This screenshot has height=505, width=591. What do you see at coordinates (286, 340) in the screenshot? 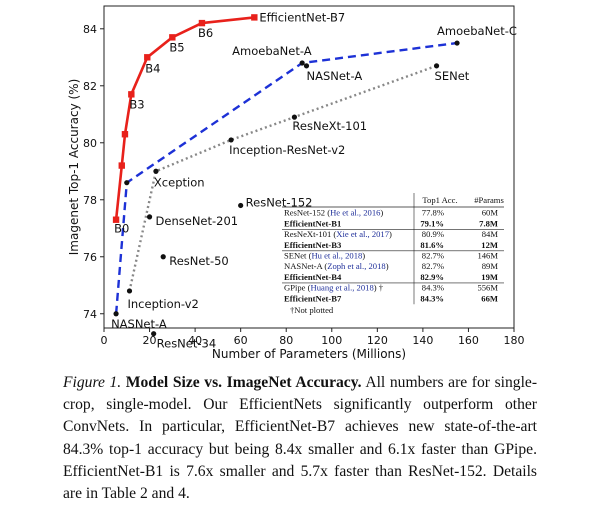
I see `x-tick-label: 80` at bounding box center [286, 340].